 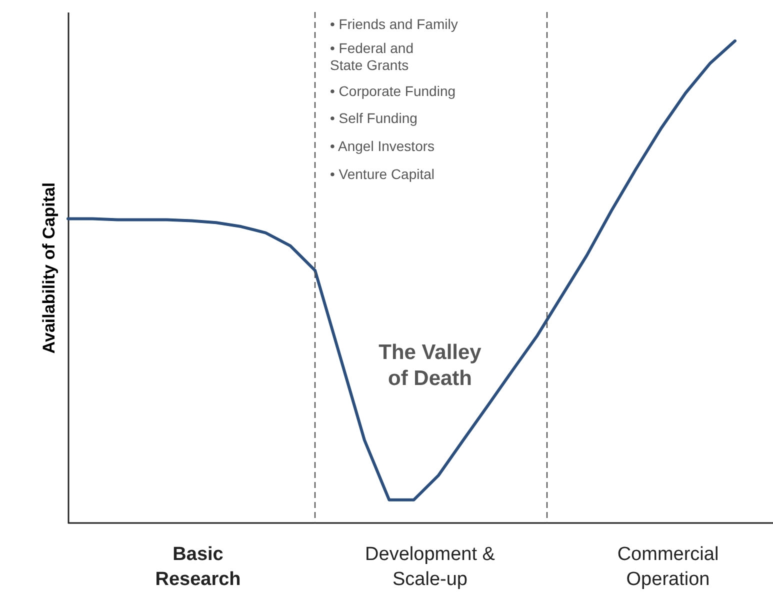 I want to click on annotation: The Valley of Death, so click(x=430, y=365).